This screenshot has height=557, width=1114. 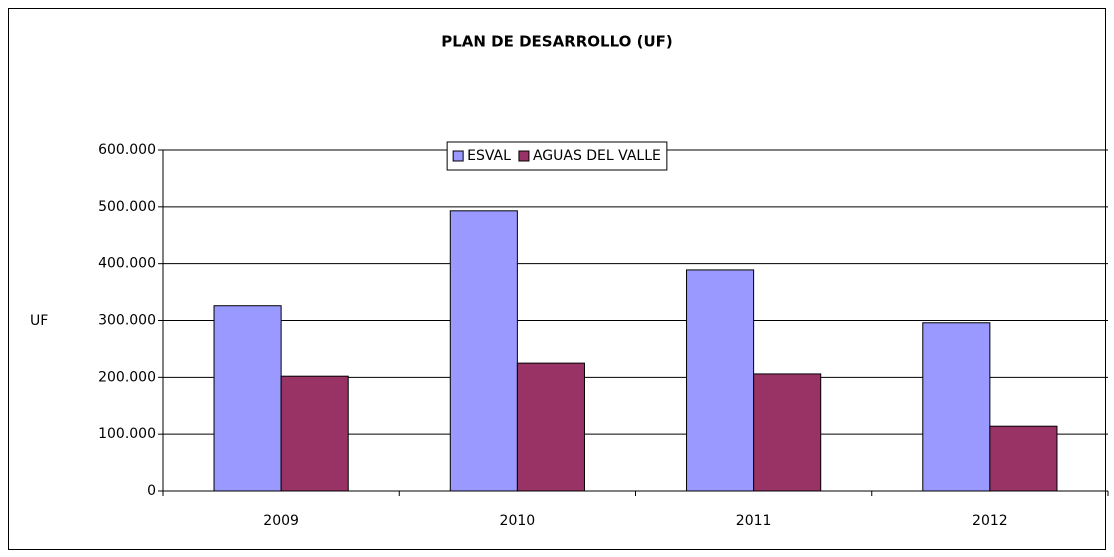 I want to click on y-tick-label: 200.000, so click(x=127, y=377).